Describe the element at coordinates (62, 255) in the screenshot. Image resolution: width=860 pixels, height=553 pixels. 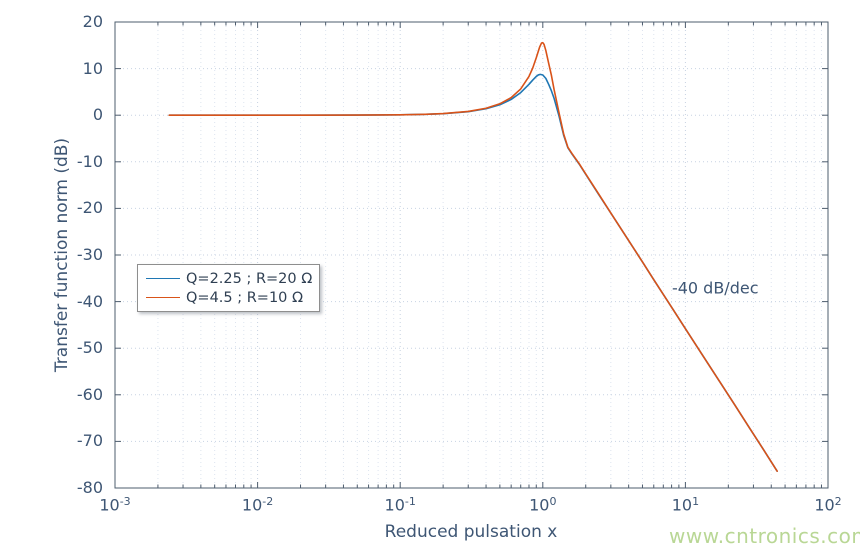
I see `y-axis-label: Transfer function norm (dB)` at that location.